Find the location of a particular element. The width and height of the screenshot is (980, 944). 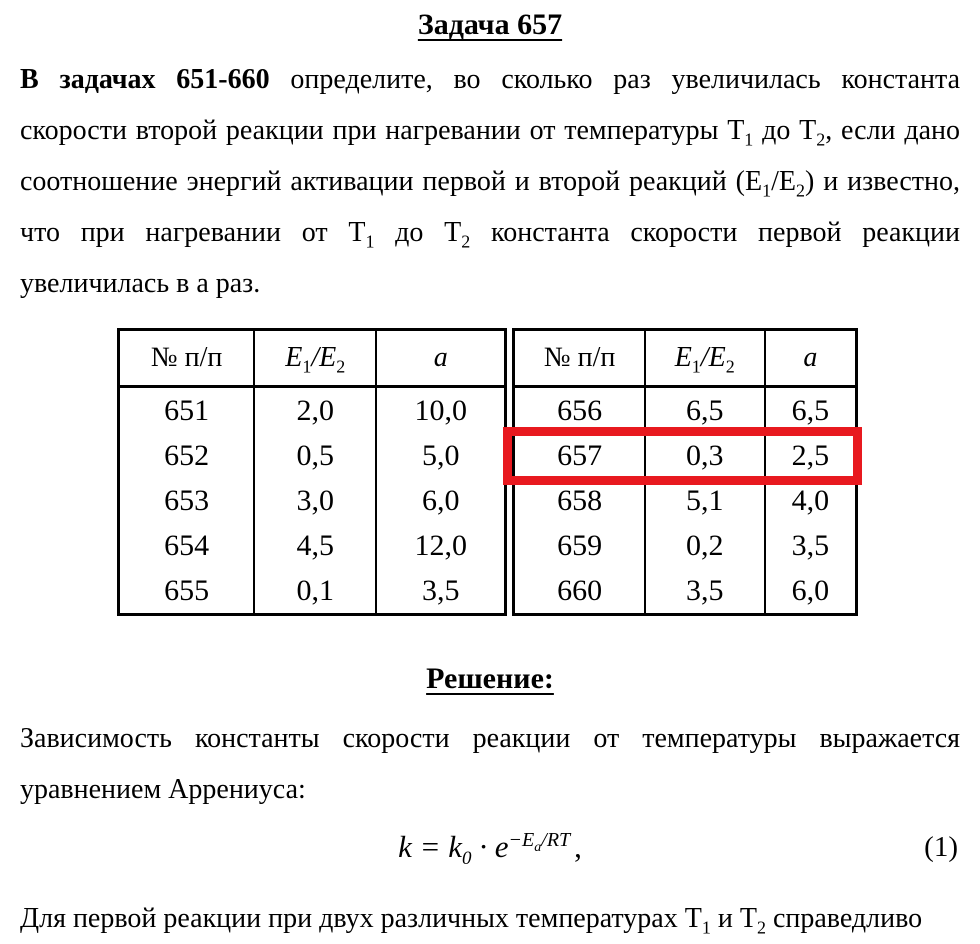

page-title: Задача 657 is located at coordinates (490, 24).